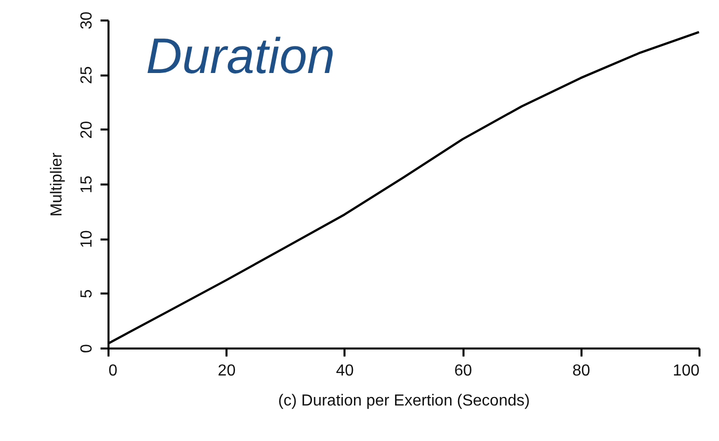  Describe the element at coordinates (87, 21) in the screenshot. I see `y-tick-label: 30` at that location.